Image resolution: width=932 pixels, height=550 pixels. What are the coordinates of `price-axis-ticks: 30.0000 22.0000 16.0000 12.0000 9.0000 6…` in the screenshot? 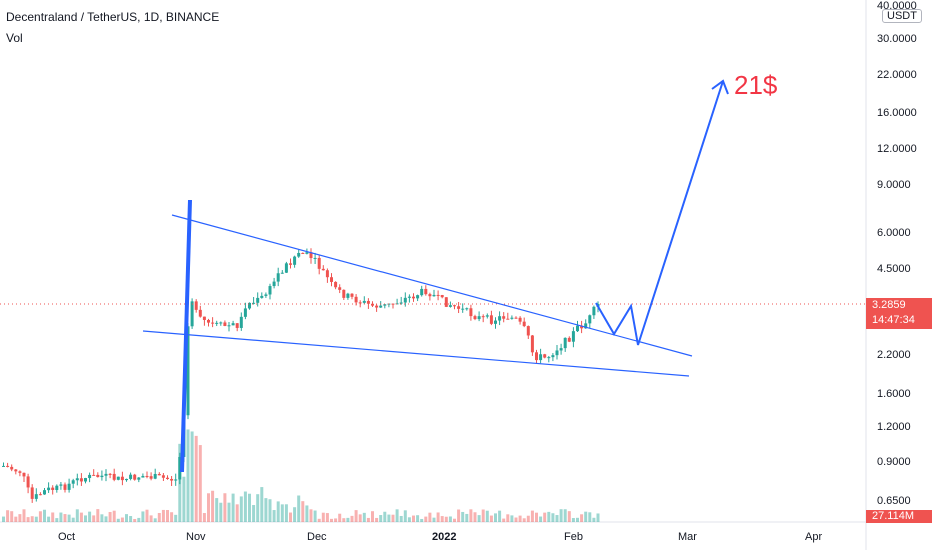 It's located at (897, 253).